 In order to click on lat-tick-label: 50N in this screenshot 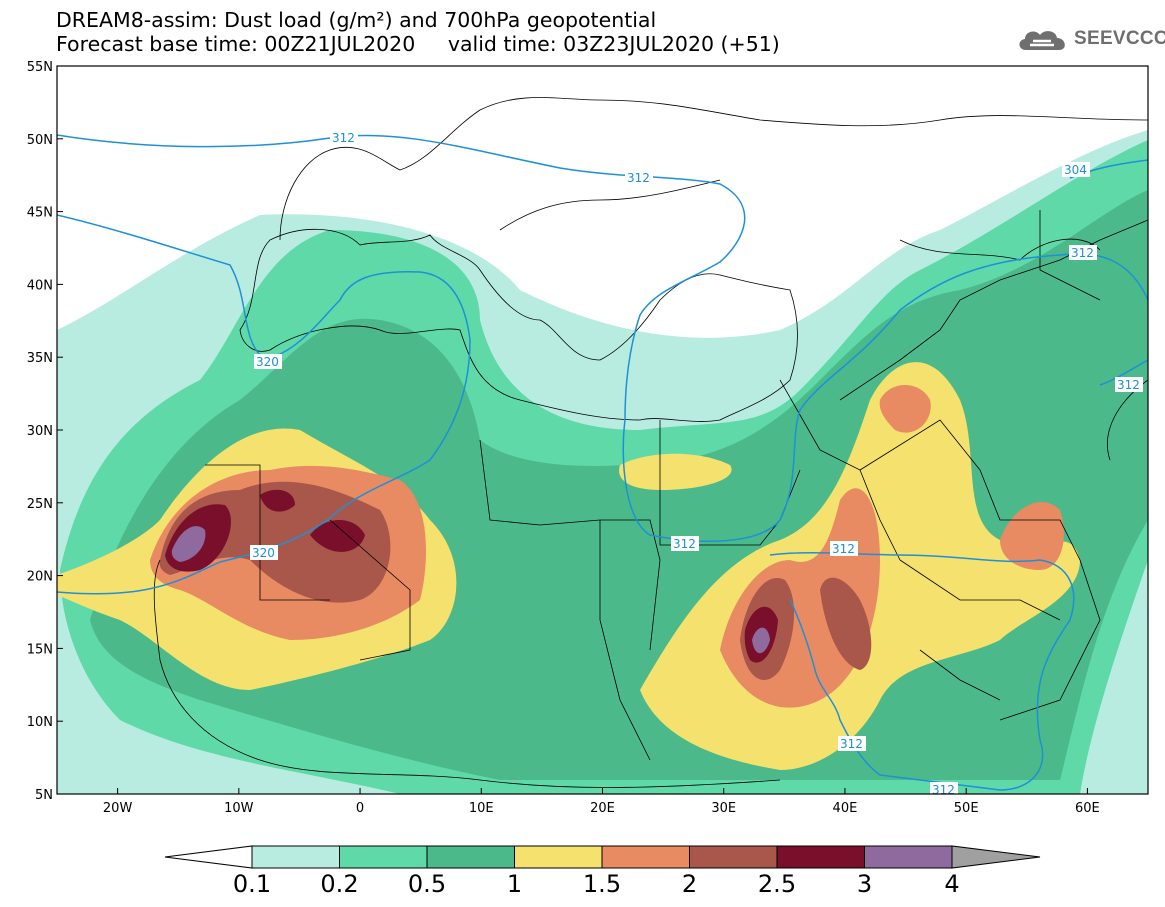, I will do `click(40, 140)`.